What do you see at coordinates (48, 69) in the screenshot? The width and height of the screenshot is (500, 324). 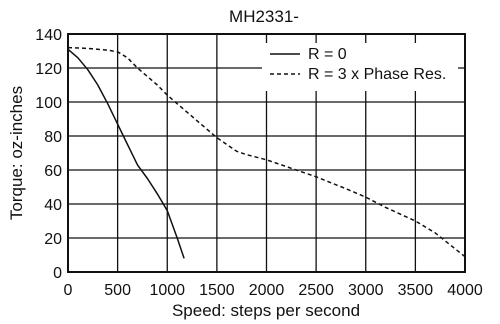 I see `y-tick-label: 120` at bounding box center [48, 69].